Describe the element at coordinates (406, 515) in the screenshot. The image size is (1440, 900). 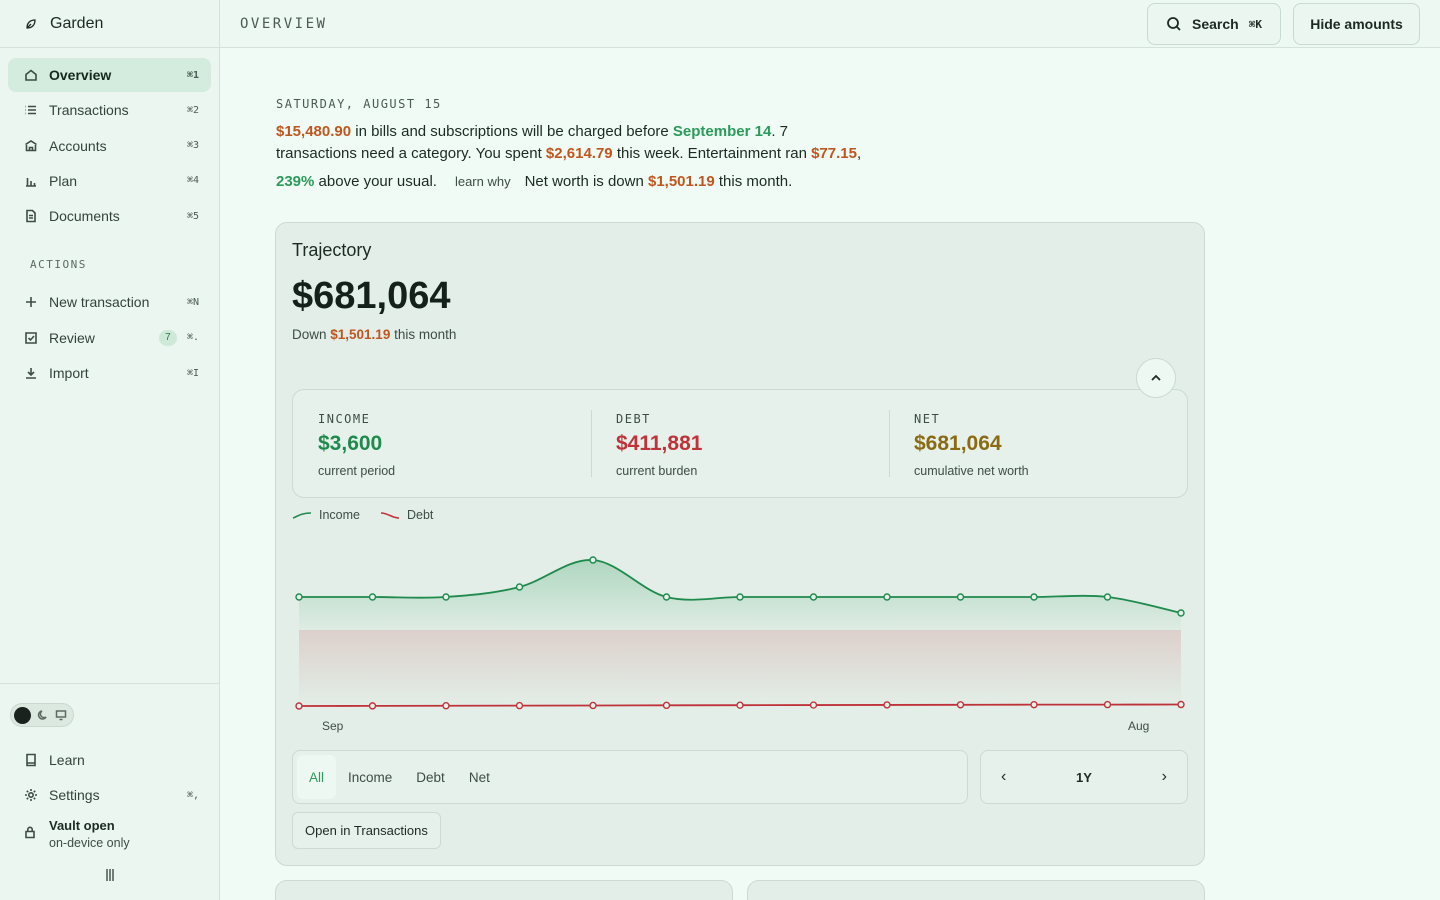
I see `legend-debt: Debt` at that location.